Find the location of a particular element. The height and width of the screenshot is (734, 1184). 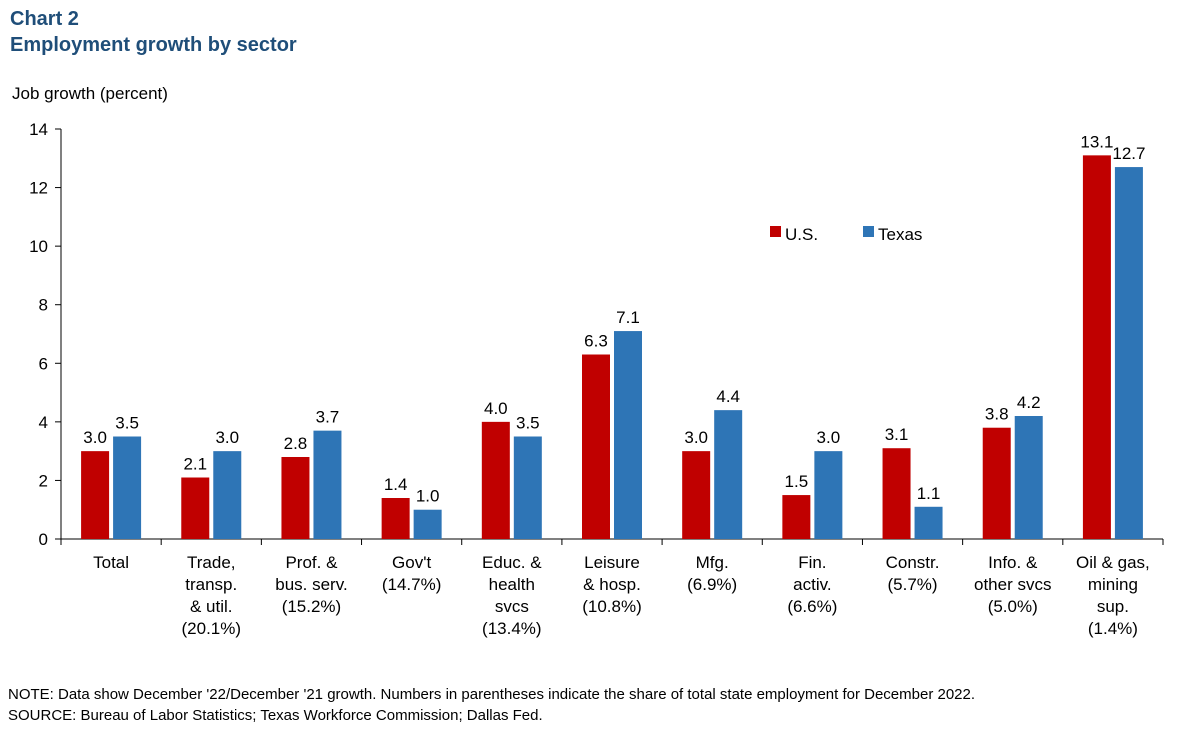

x-category-label: activ. is located at coordinates (812, 584).